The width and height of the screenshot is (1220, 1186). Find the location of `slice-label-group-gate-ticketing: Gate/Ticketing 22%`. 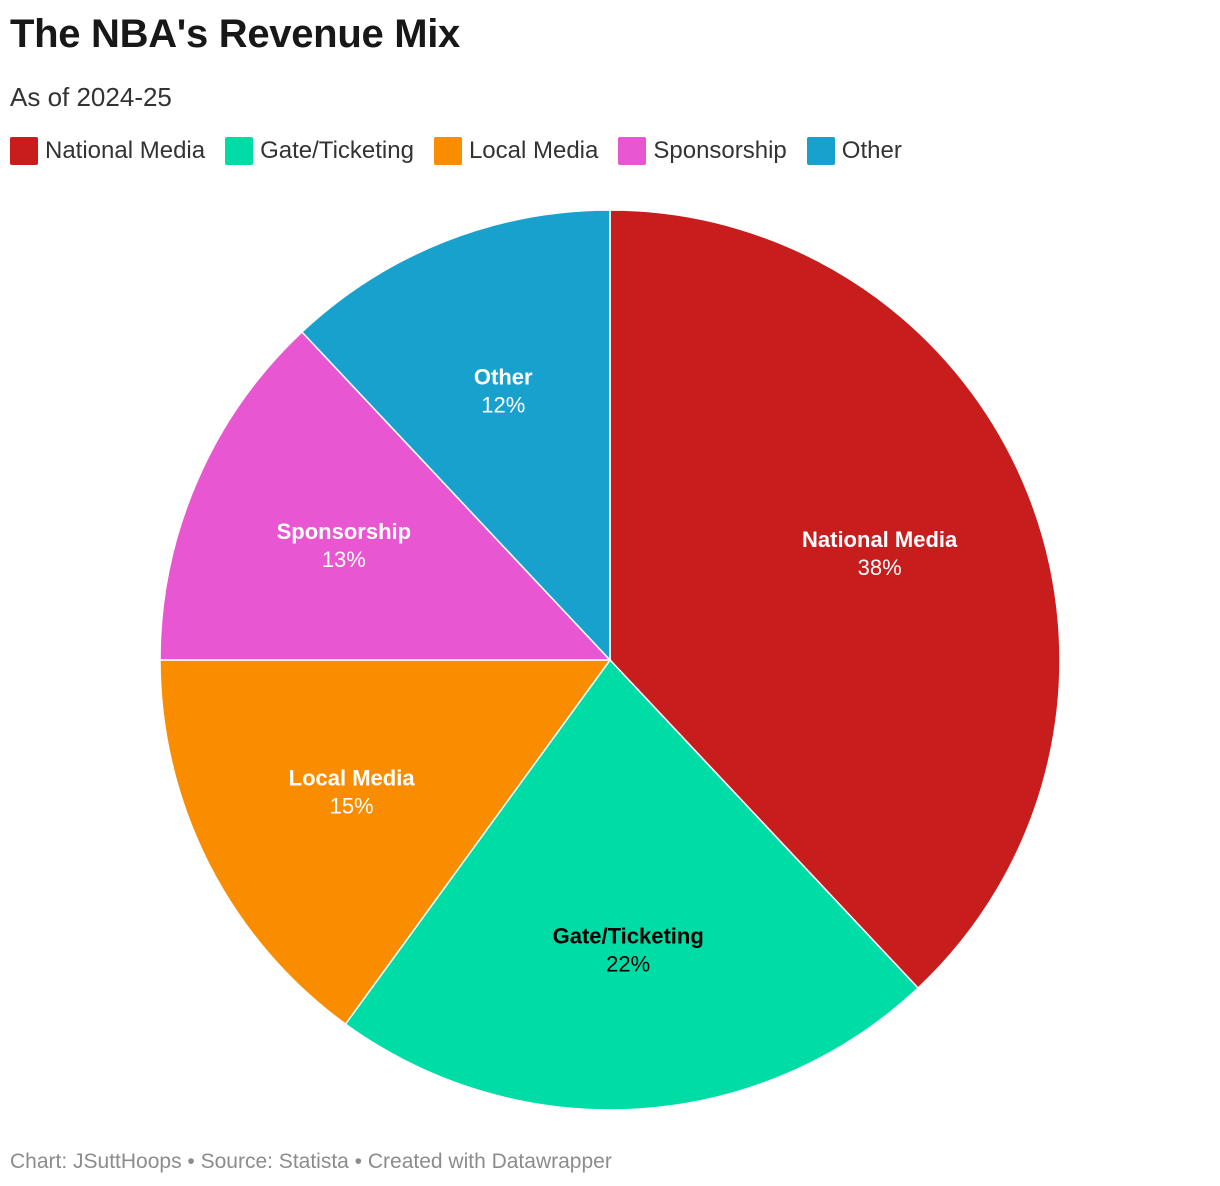

slice-label-group-gate-ticketing: Gate/Ticketing 22% is located at coordinates (628, 949).